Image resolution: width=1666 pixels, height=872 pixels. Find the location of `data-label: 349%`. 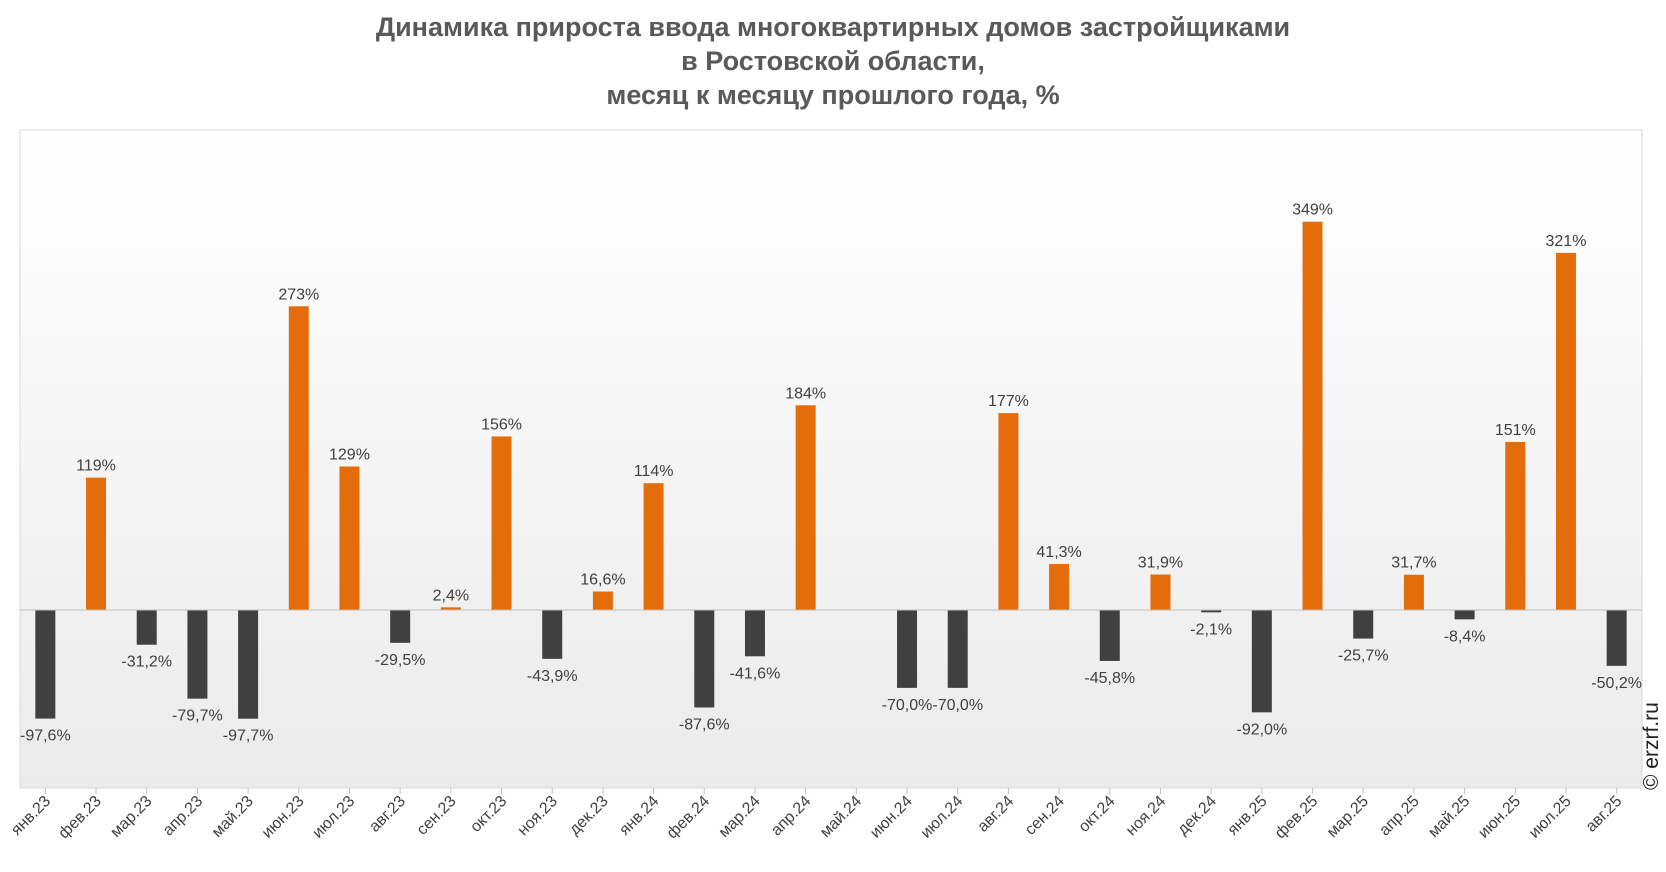

data-label: 349% is located at coordinates (1312, 210).